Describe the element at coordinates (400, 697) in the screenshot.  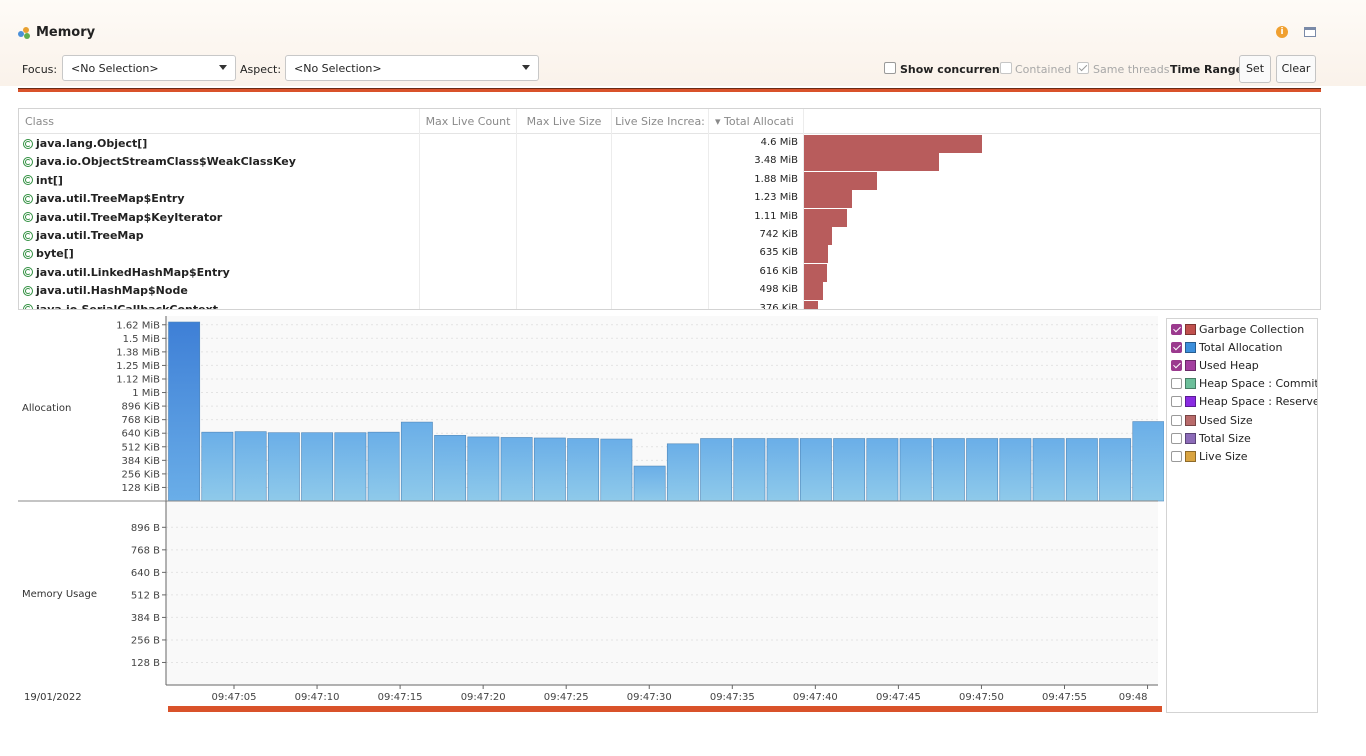
I see `x-tick-label: 09:47:15` at that location.